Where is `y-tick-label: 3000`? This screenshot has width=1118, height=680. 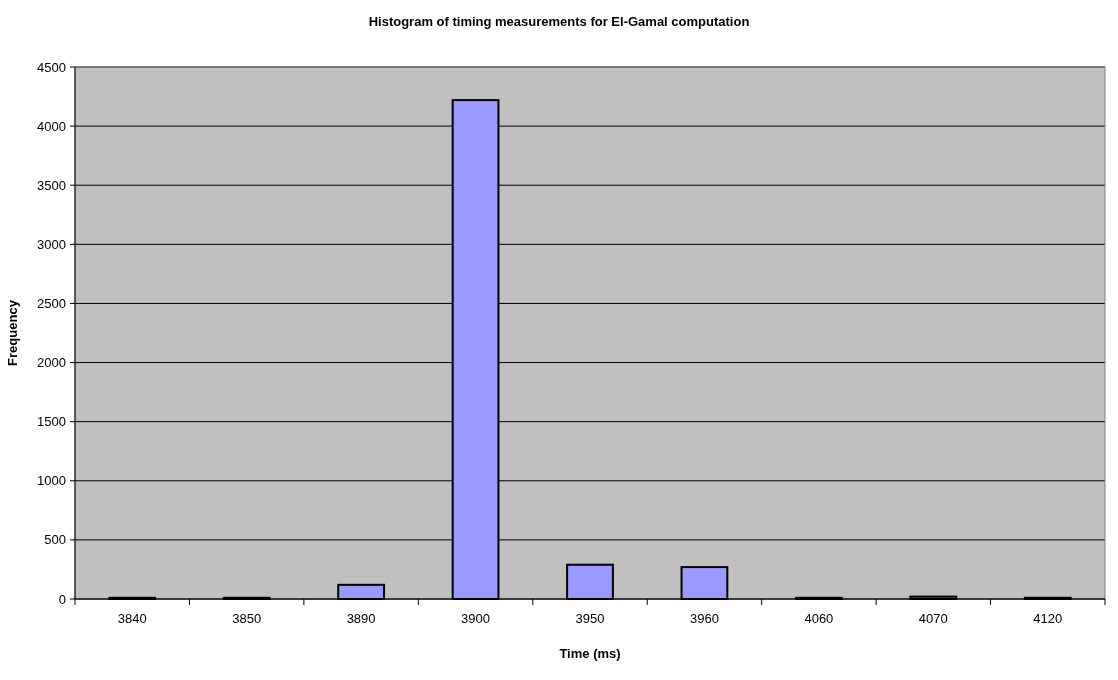 y-tick-label: 3000 is located at coordinates (51, 244).